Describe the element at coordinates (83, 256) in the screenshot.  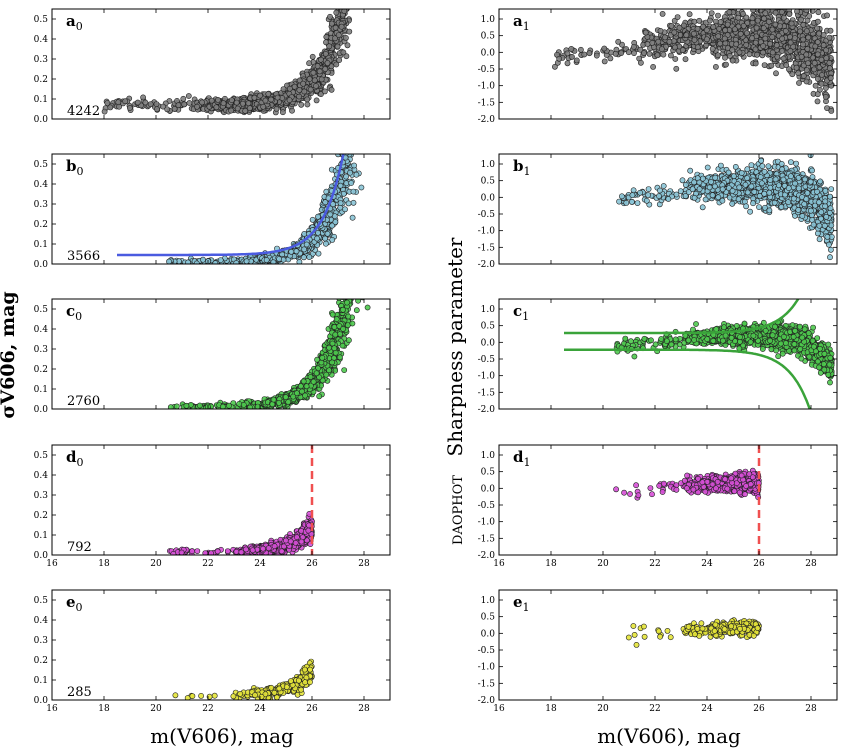
I see `star-count: 3566` at that location.